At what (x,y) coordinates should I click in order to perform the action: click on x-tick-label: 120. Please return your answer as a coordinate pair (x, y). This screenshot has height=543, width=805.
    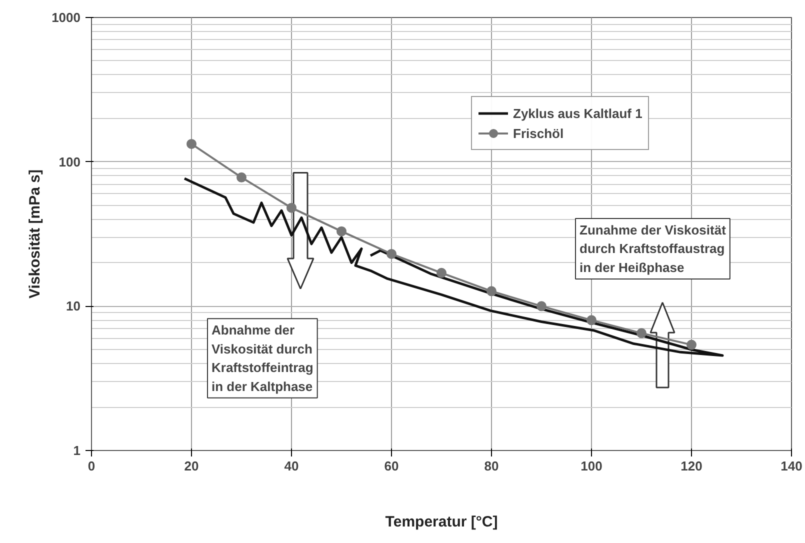
    Looking at the image, I should click on (691, 466).